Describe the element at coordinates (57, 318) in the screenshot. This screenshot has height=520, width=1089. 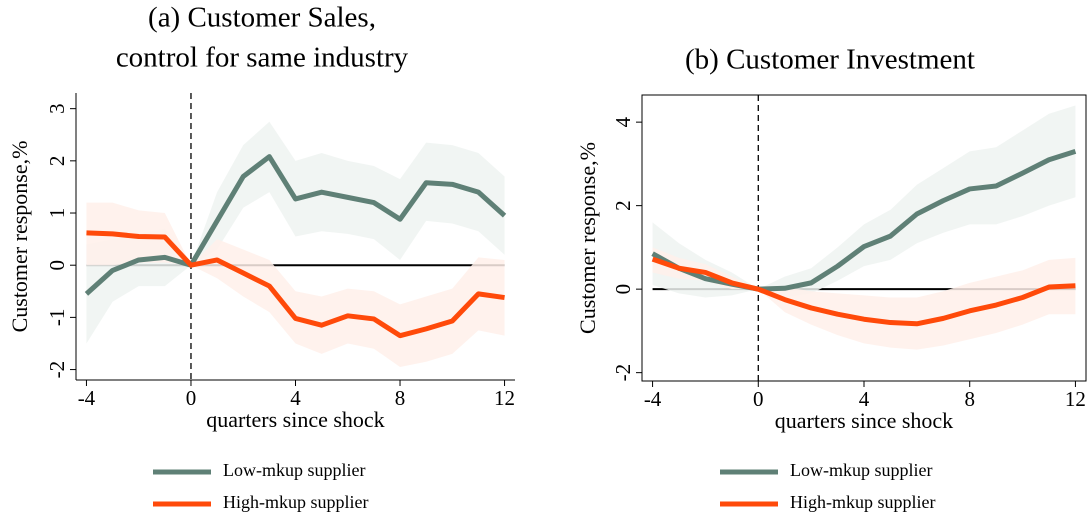
I see `y-tick-label: -1` at that location.